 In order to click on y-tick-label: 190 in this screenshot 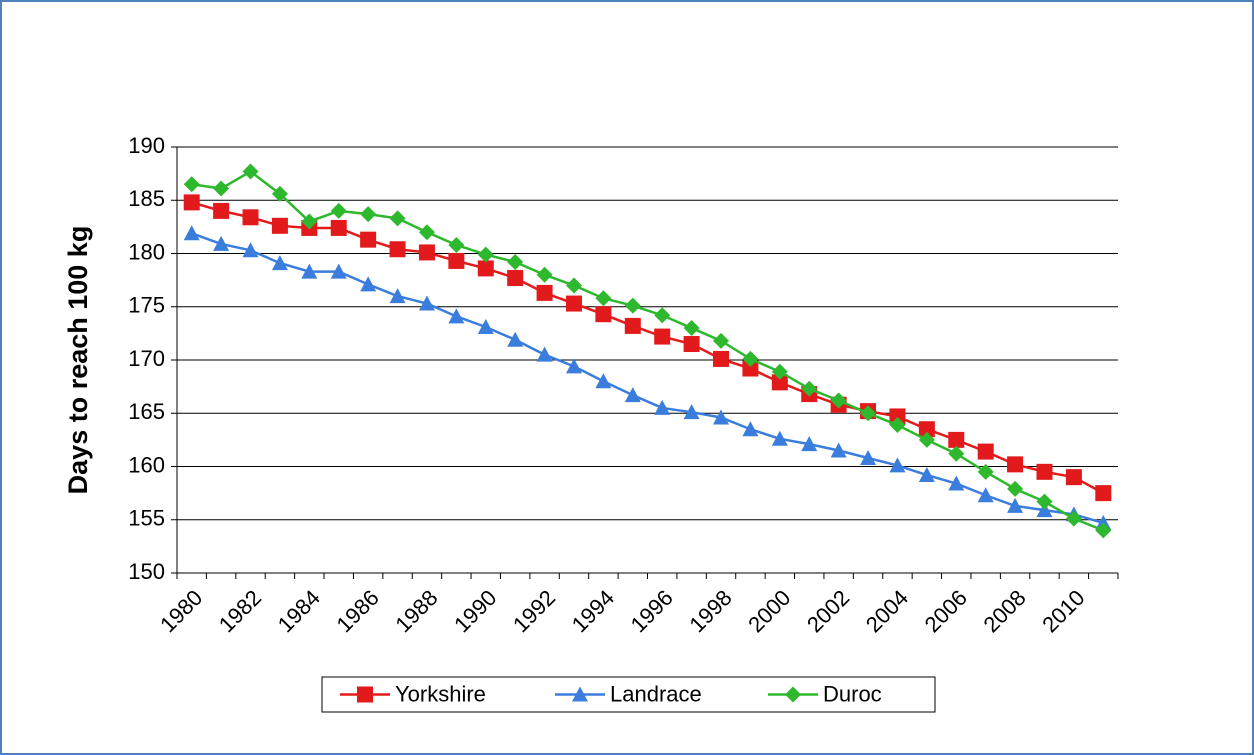, I will do `click(146, 145)`.